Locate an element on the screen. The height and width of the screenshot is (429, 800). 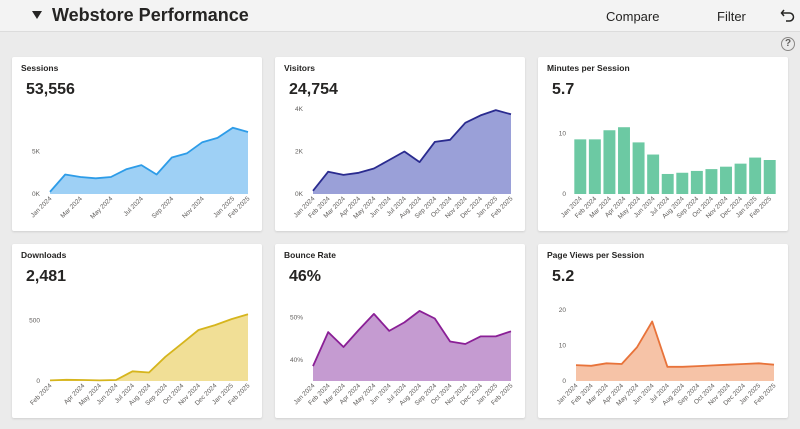
card-title: Bounce Rate is located at coordinates (310, 255).